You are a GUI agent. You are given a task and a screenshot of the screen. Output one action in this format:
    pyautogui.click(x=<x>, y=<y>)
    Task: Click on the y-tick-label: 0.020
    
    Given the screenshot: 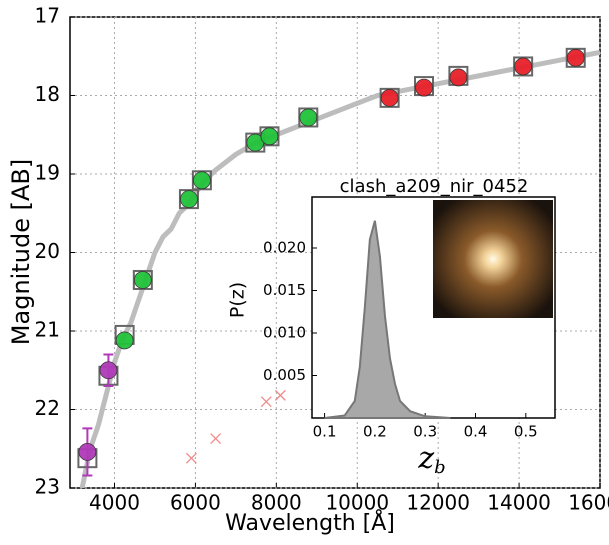 What is the action you would take?
    pyautogui.click(x=284, y=248)
    